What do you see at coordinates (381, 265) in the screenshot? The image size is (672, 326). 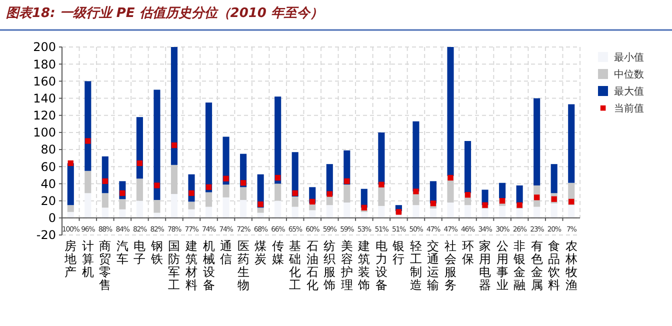 I see `x-tick-label: 电力设备` at bounding box center [381, 265].